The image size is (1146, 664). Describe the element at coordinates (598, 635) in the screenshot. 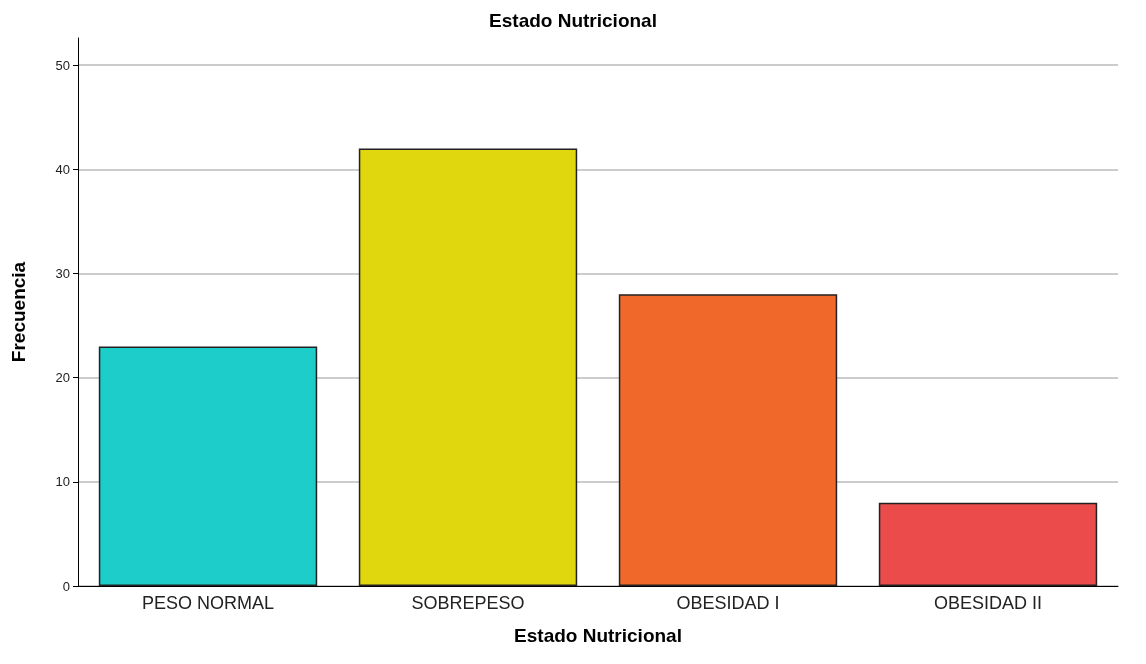

I see `x-axis-title: Estado Nutricional` at that location.